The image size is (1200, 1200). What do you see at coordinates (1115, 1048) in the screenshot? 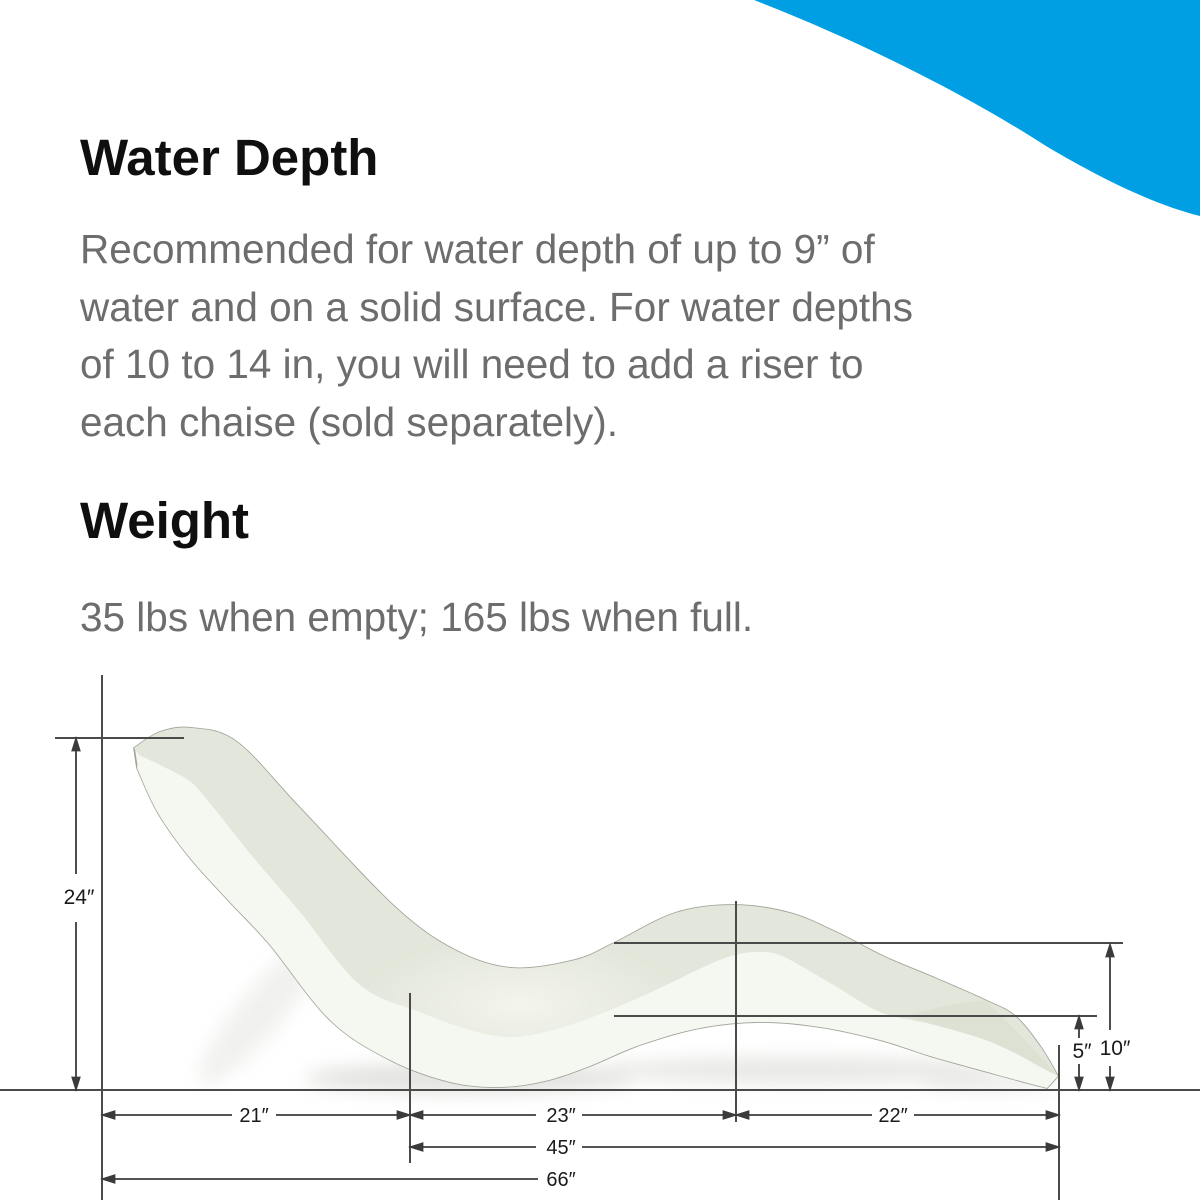
I see `svg-text: 10″` at bounding box center [1115, 1048].